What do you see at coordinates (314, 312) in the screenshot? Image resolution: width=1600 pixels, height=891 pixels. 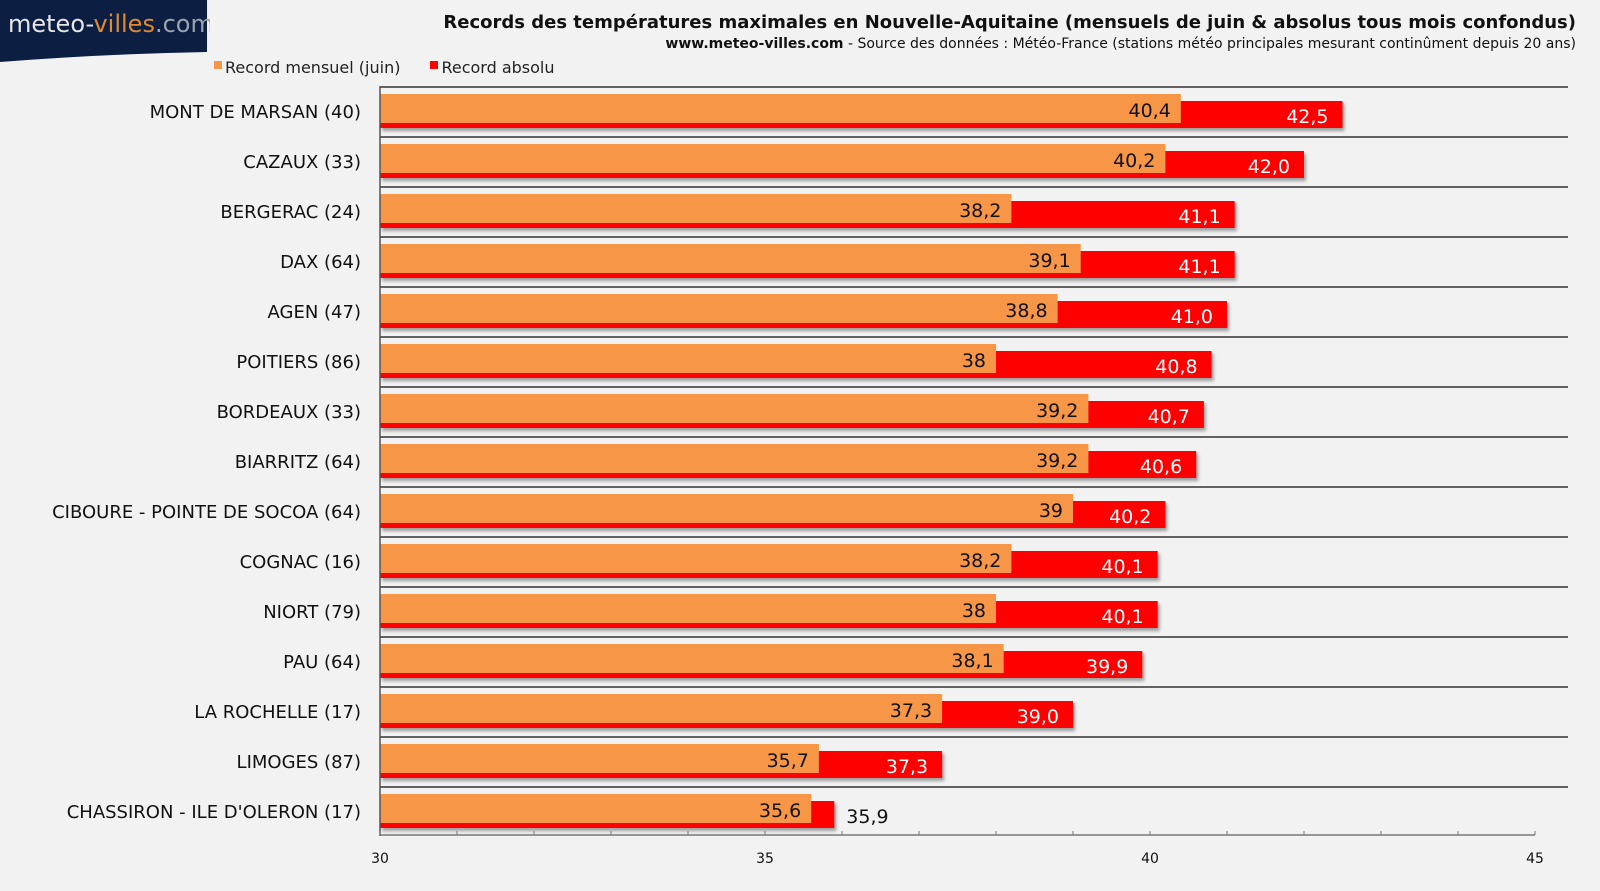 I see `category-label: AGEN (47)` at bounding box center [314, 312].